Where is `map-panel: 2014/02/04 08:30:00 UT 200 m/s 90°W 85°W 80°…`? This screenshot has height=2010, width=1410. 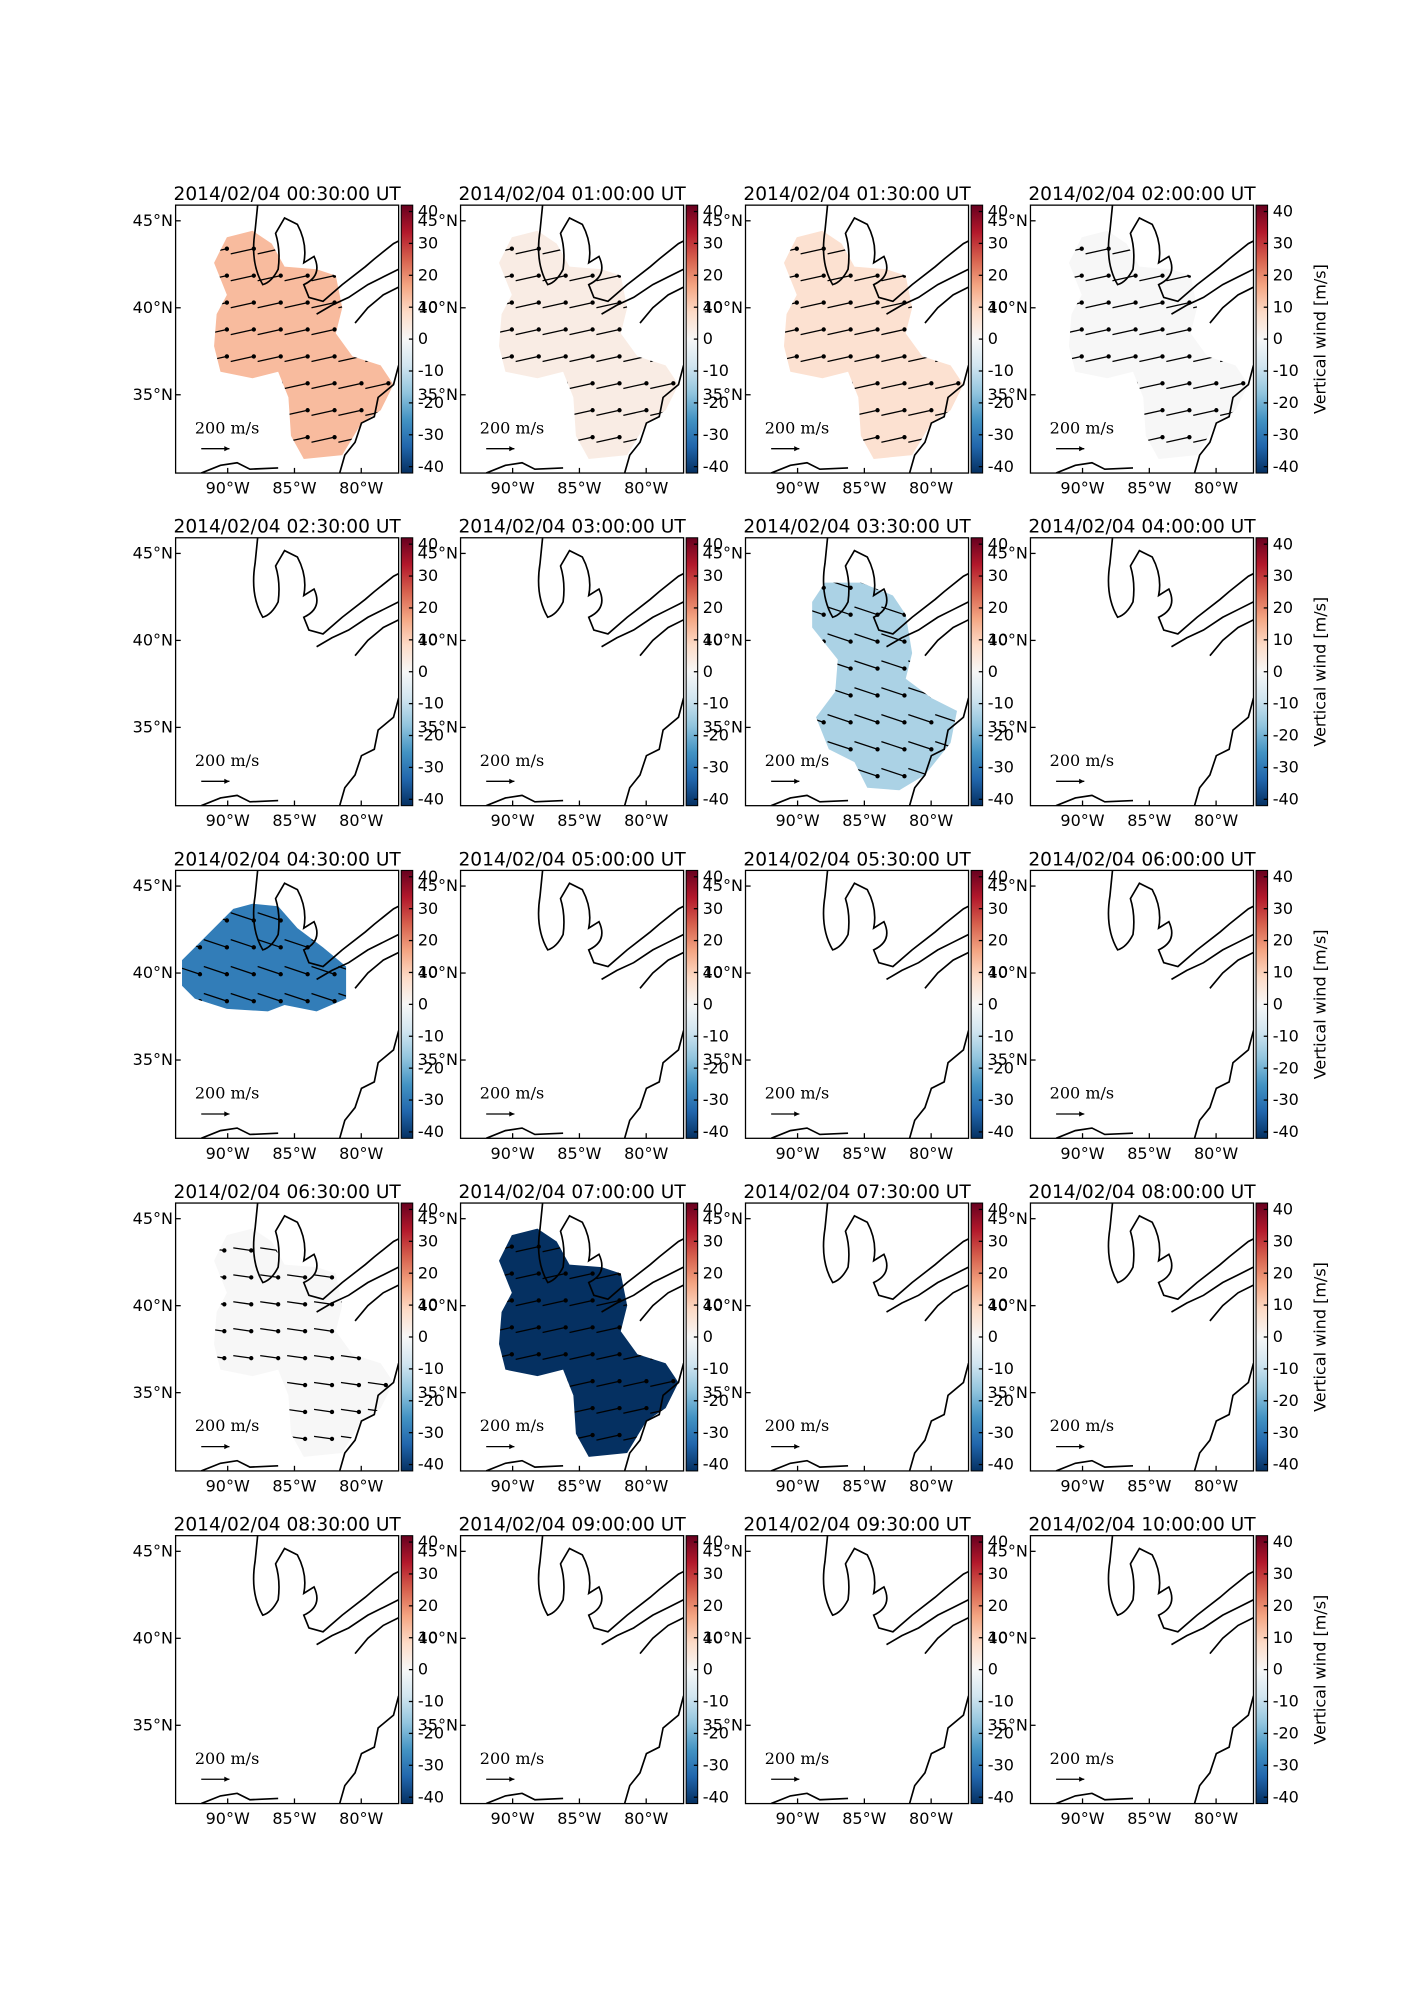 map-panel: 2014/02/04 08:30:00 UT 200 m/s 90°W 85°W 80°… is located at coordinates (288, 1672).